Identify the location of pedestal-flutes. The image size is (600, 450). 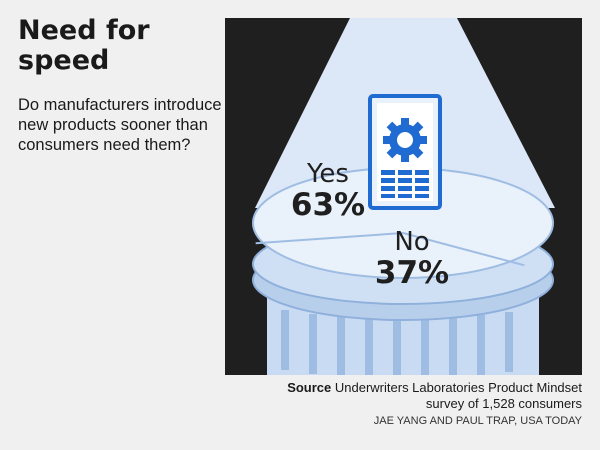
(397, 342).